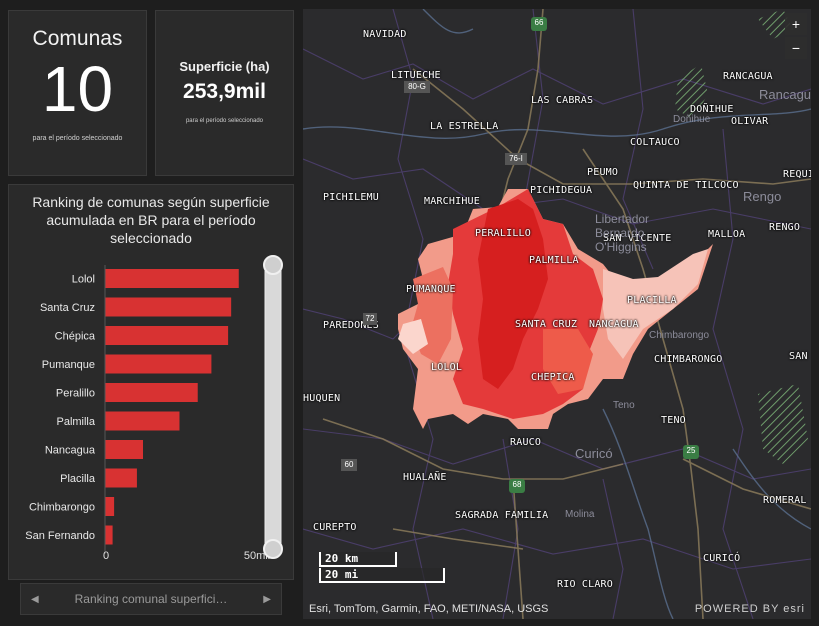 The height and width of the screenshot is (626, 819). What do you see at coordinates (798, 356) in the screenshot?
I see `map-label: SAN` at bounding box center [798, 356].